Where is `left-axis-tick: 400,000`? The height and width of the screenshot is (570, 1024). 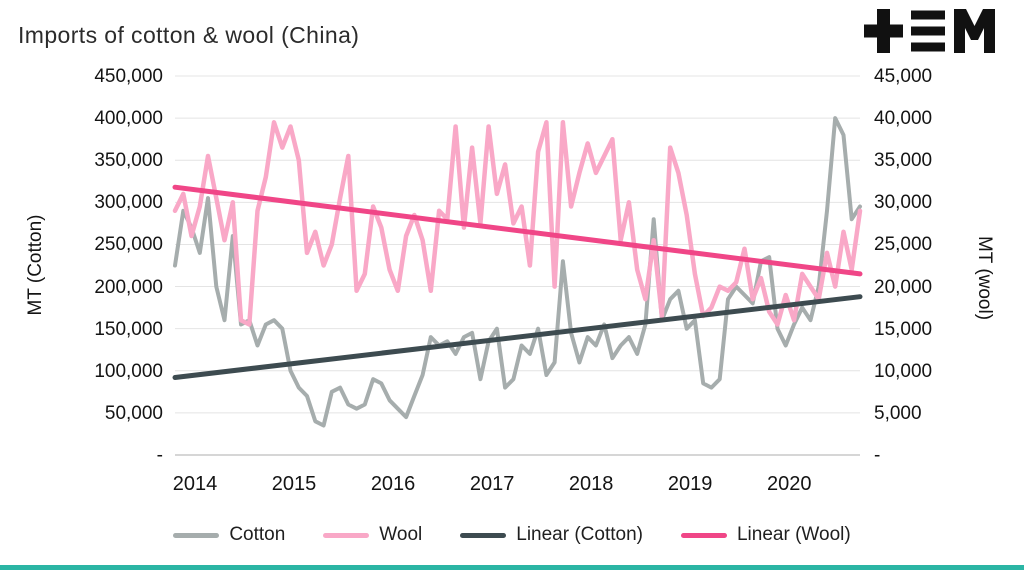
left-axis-tick: 400,000 is located at coordinates (128, 119).